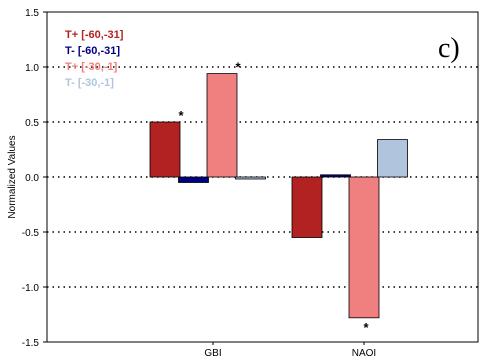 This screenshot has width=486, height=360. I want to click on y-tick-label: -1.0, so click(31, 288).